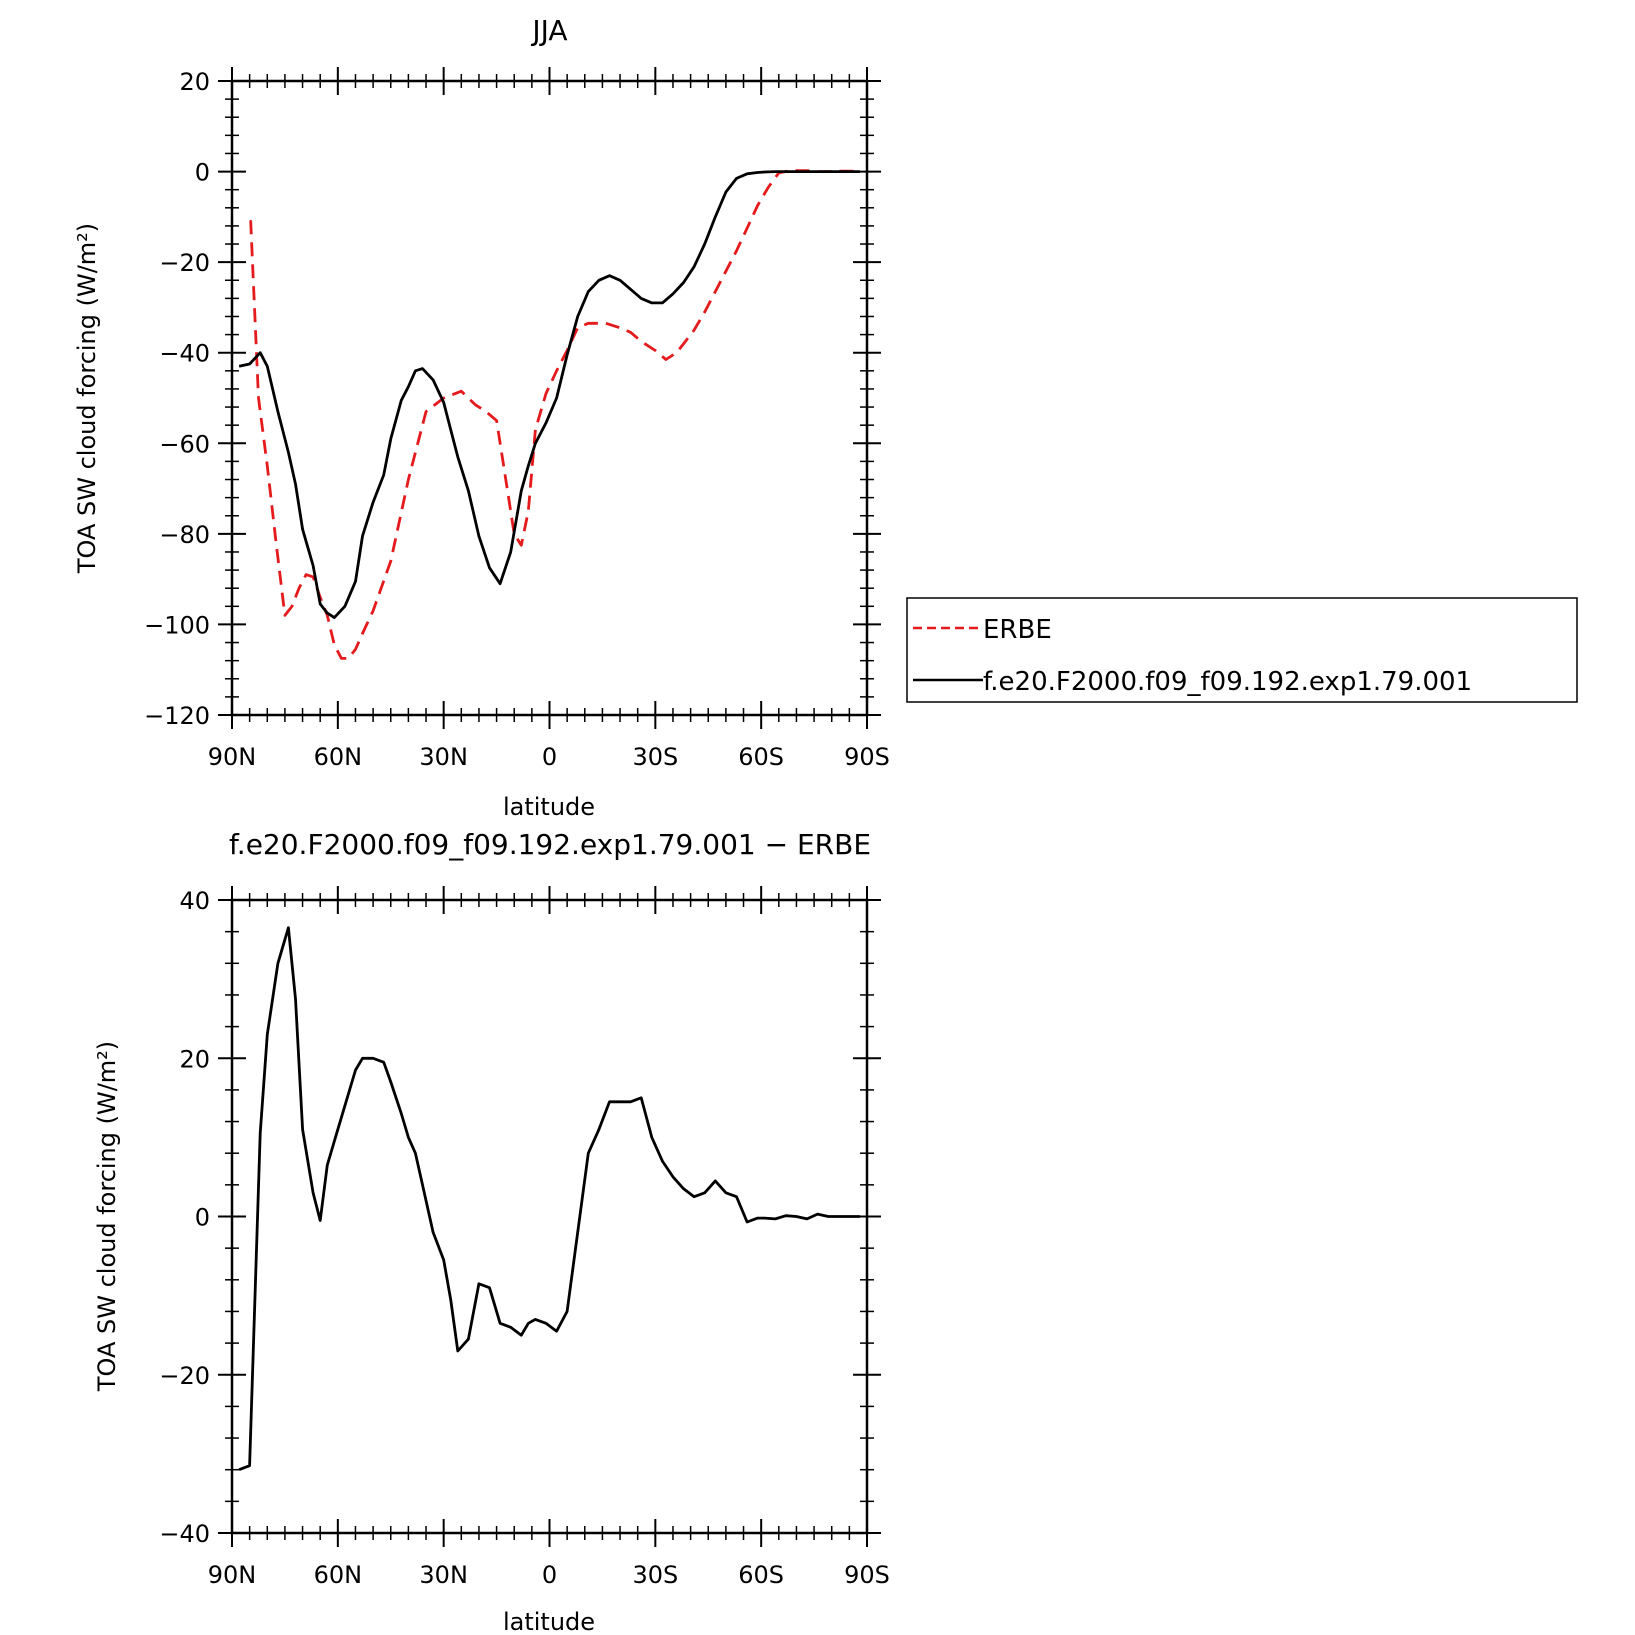 Image resolution: width=1635 pixels, height=1635 pixels. Describe the element at coordinates (867, 757) in the screenshot. I see `top-chart-xtick-label: 90S` at that location.